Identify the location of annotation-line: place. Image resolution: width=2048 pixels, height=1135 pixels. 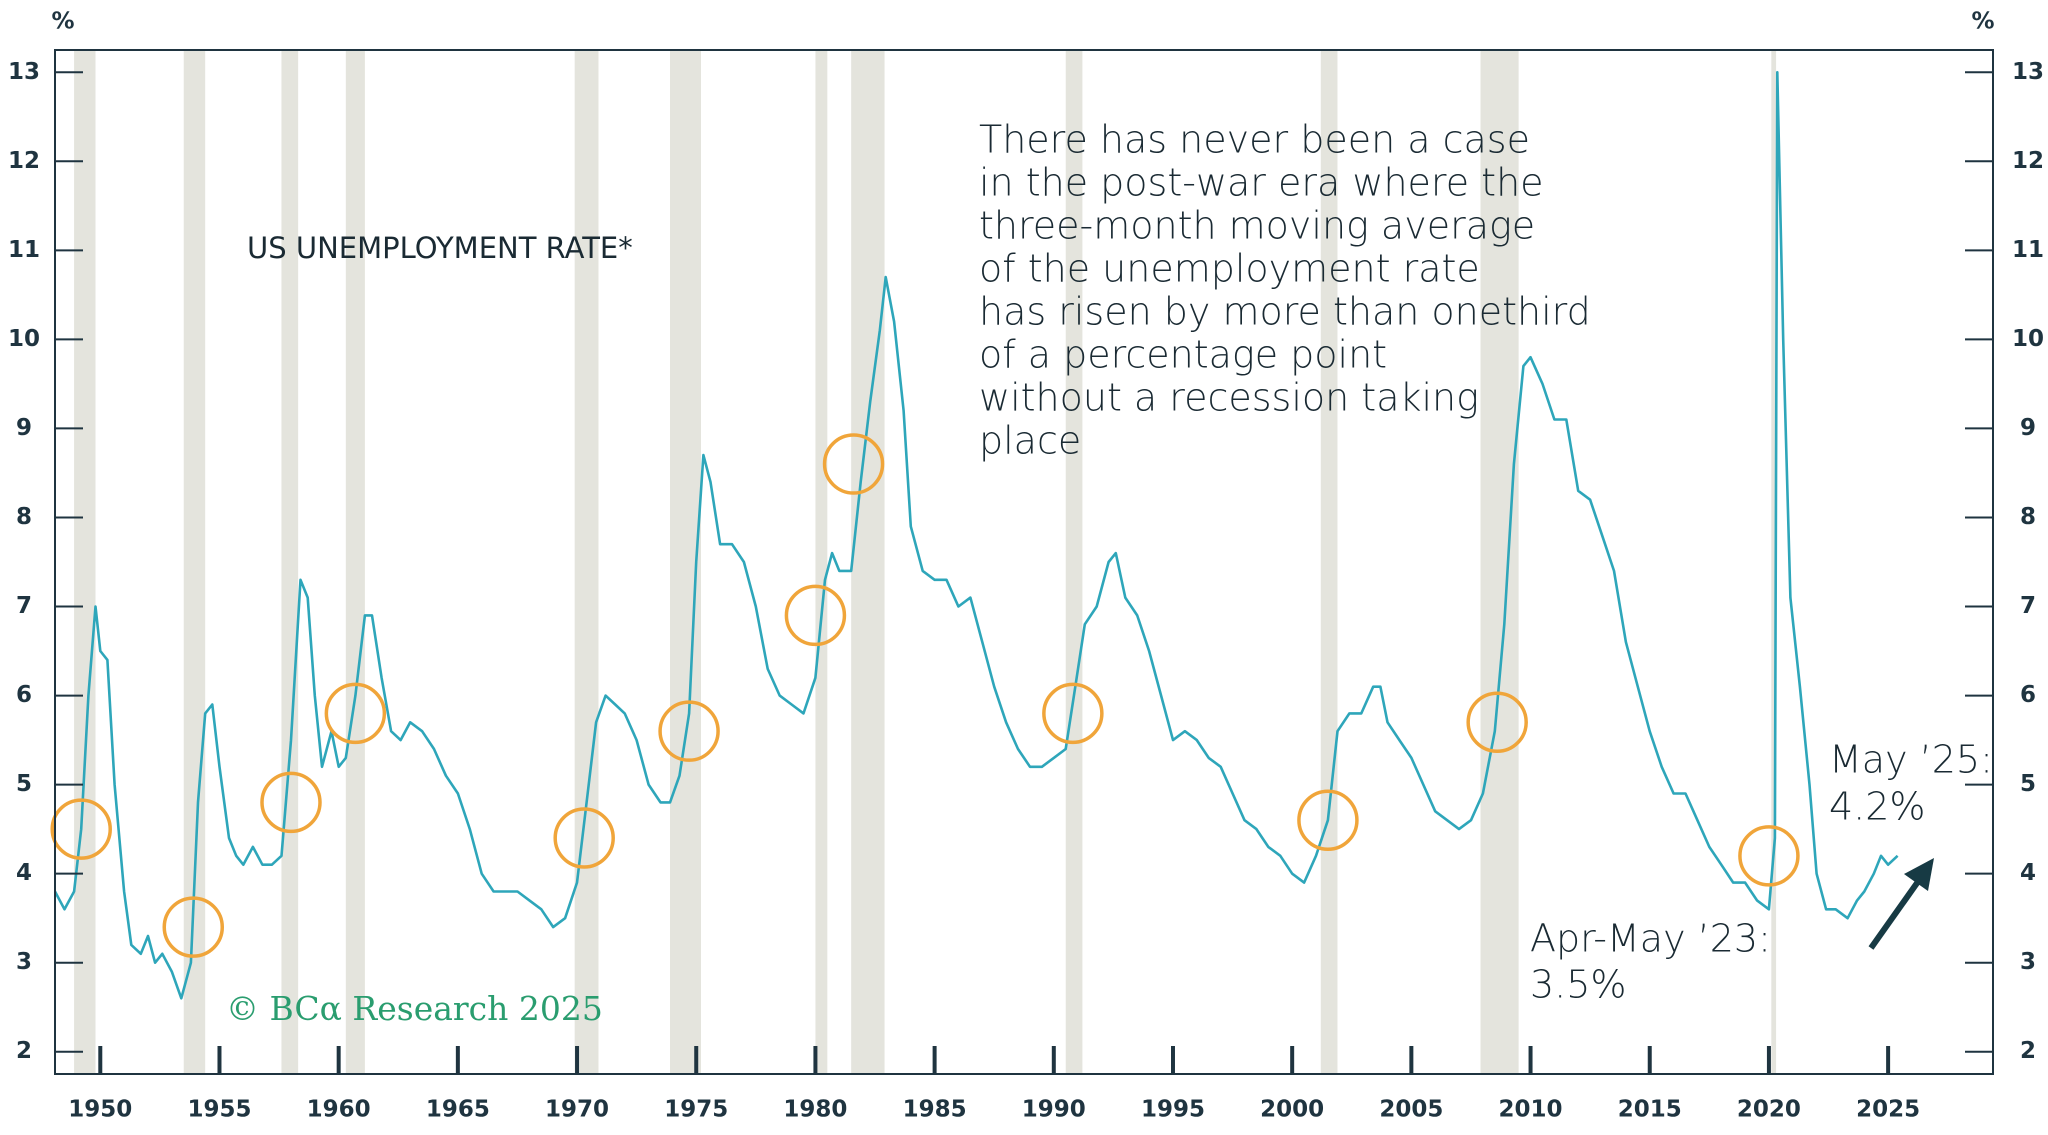
(1030, 441).